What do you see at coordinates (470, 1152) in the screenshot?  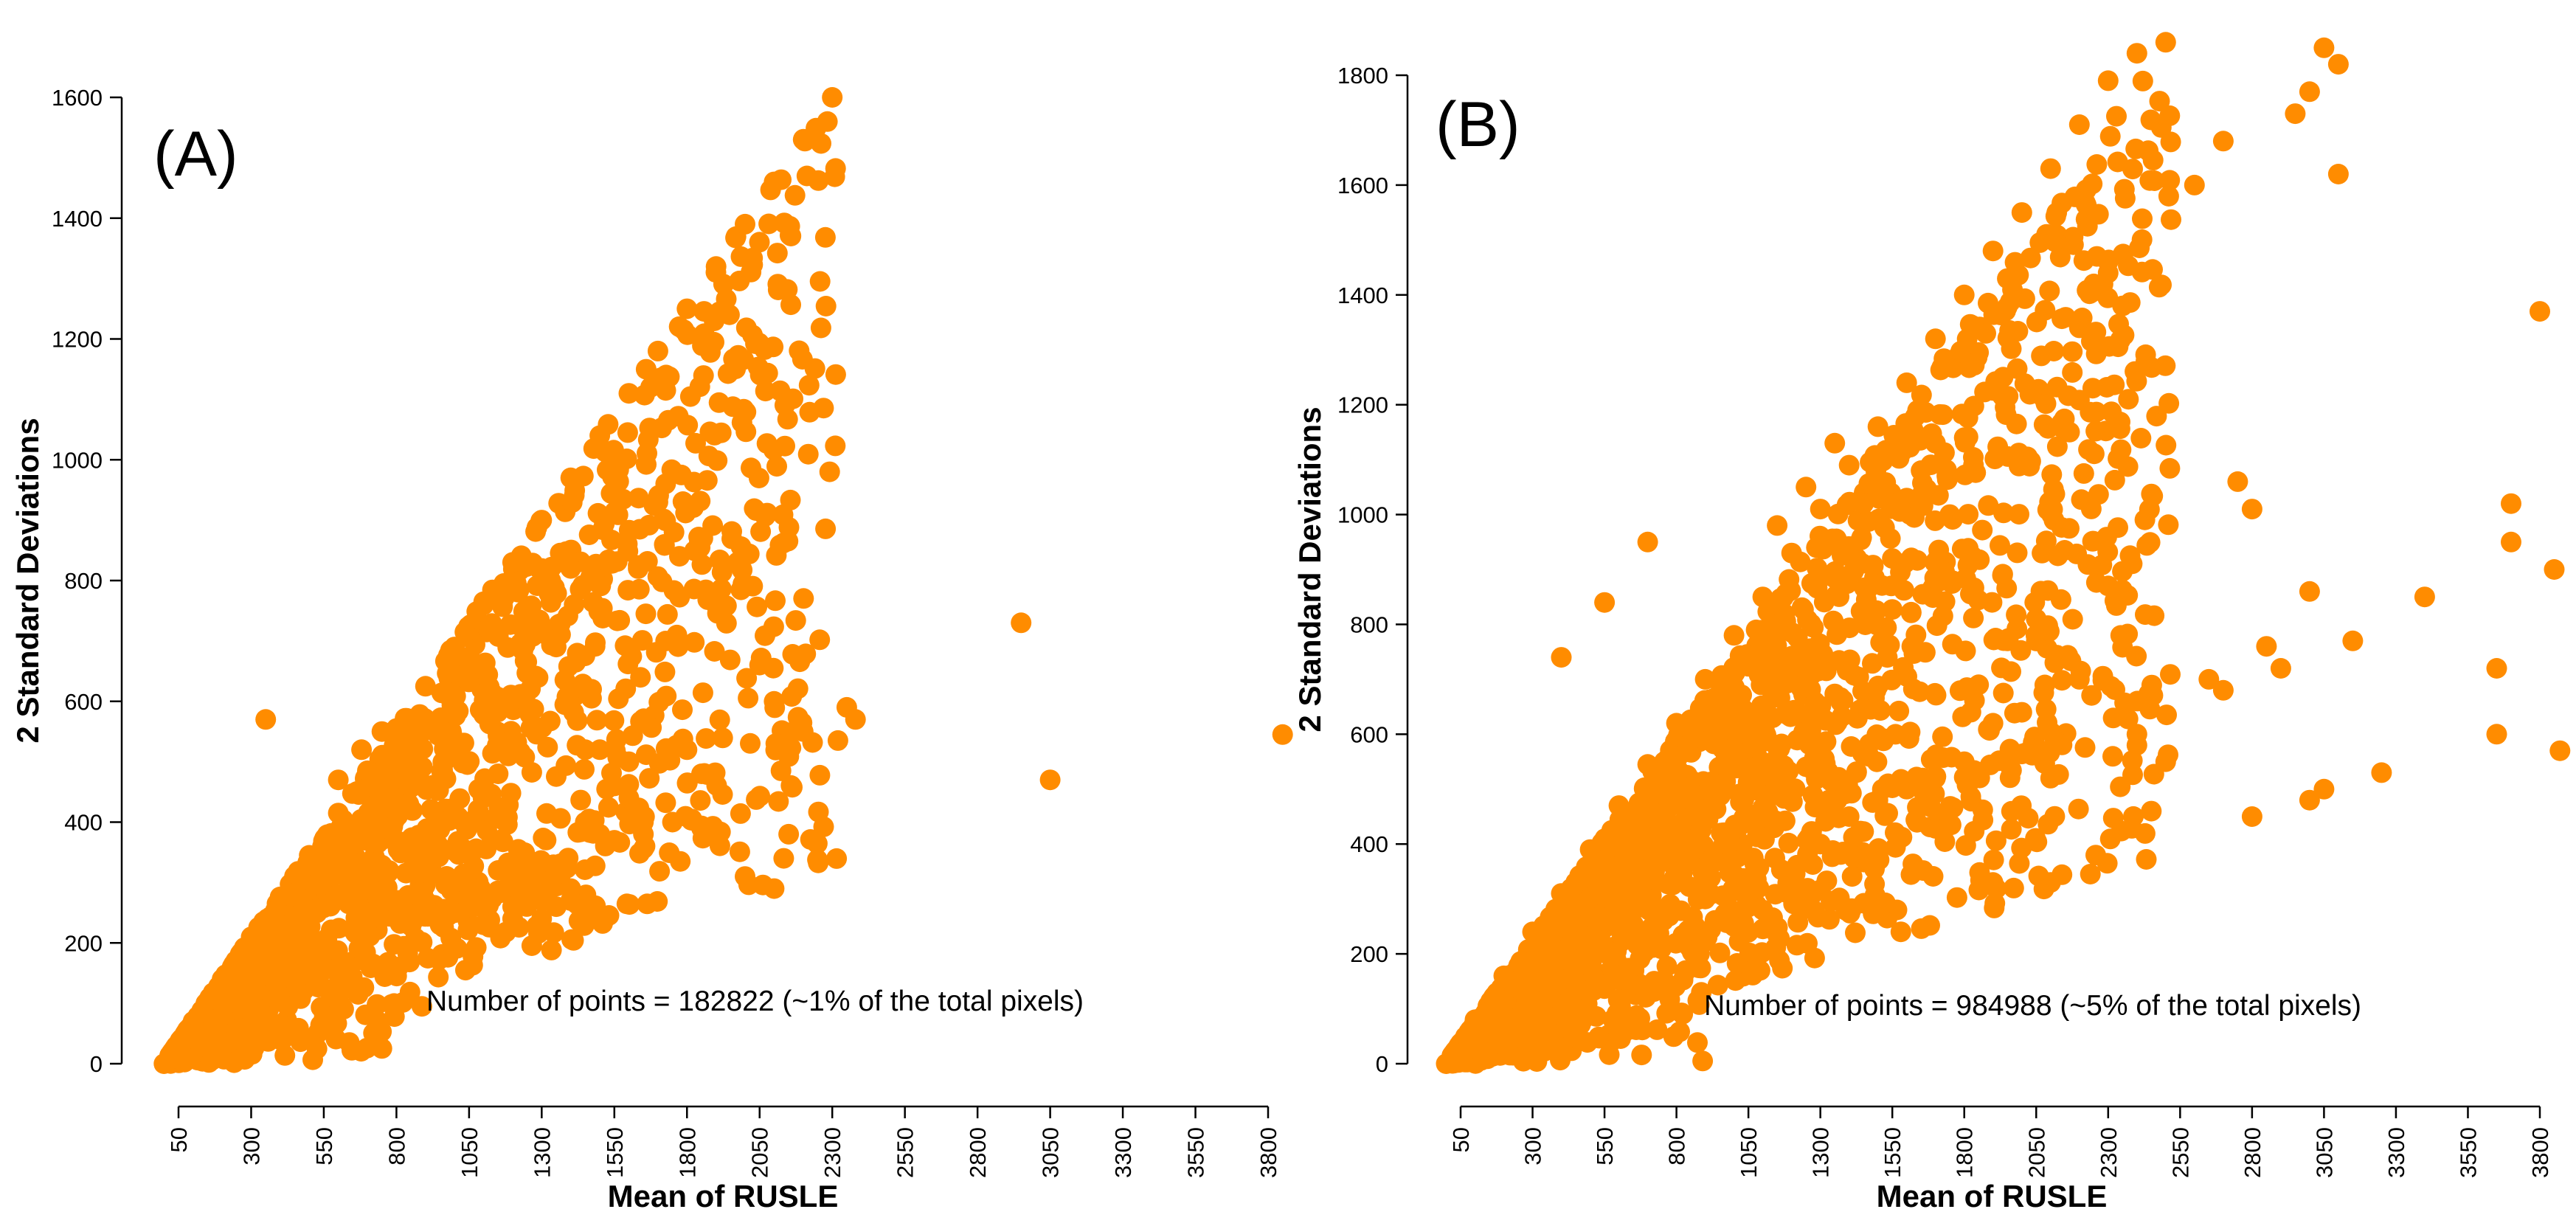 I see `x-tick-label: 1050` at bounding box center [470, 1152].